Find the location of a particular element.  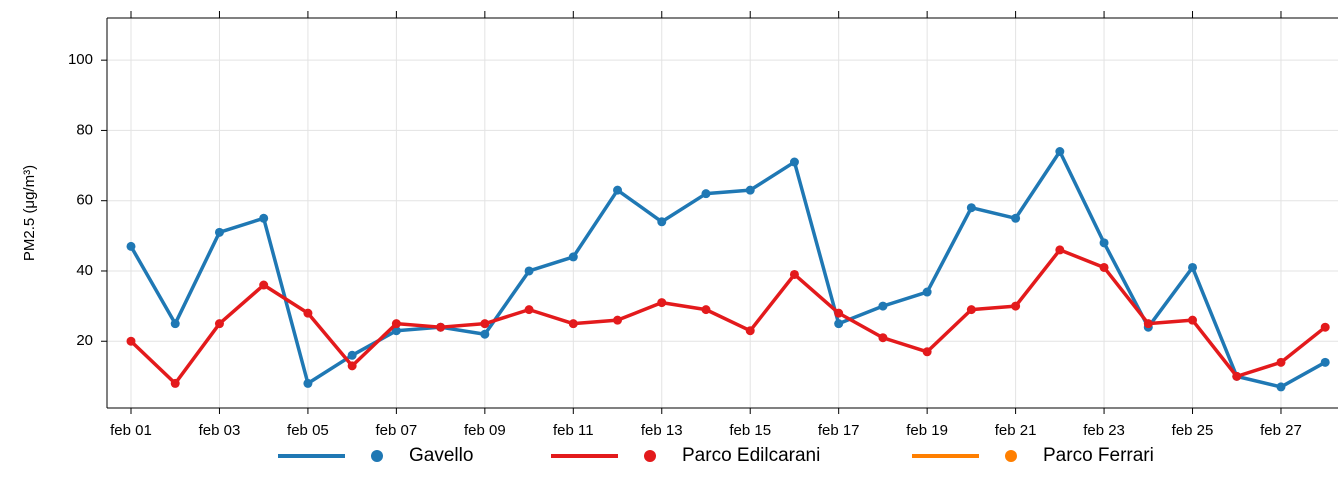

x-tick-label: feb 19 is located at coordinates (927, 430).